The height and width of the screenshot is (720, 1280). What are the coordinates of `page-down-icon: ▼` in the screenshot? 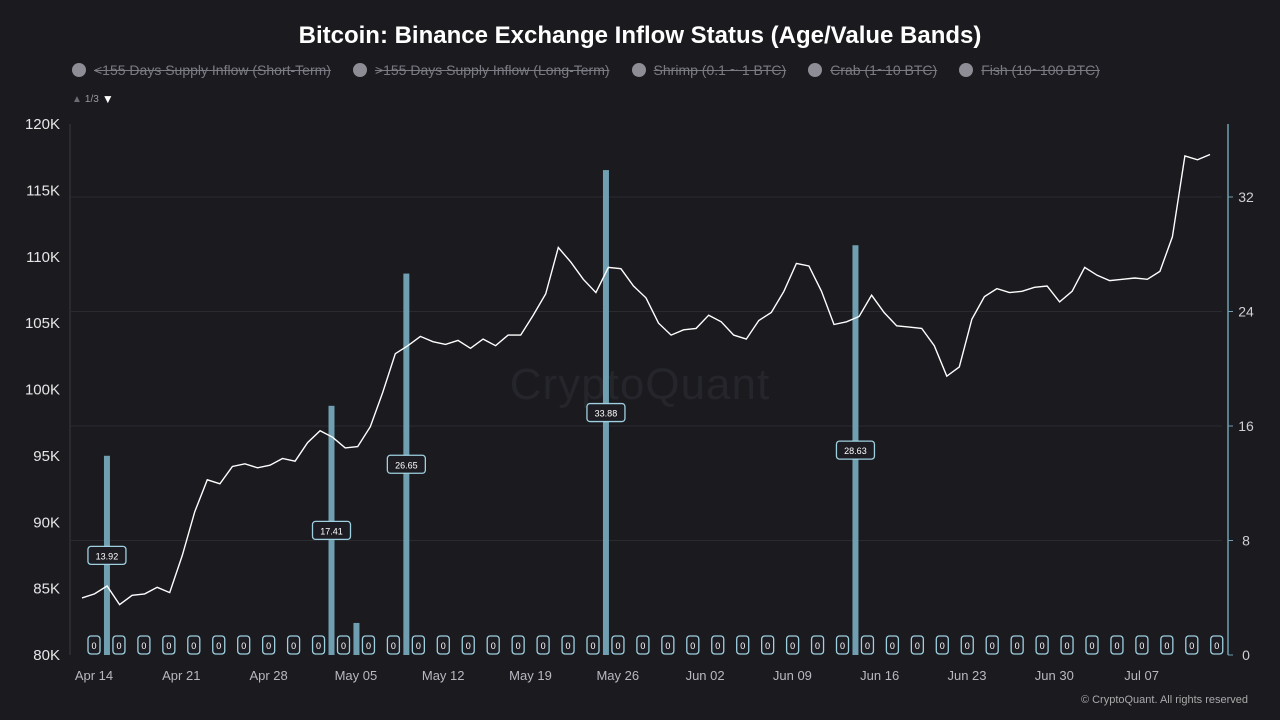 It's located at (107, 99).